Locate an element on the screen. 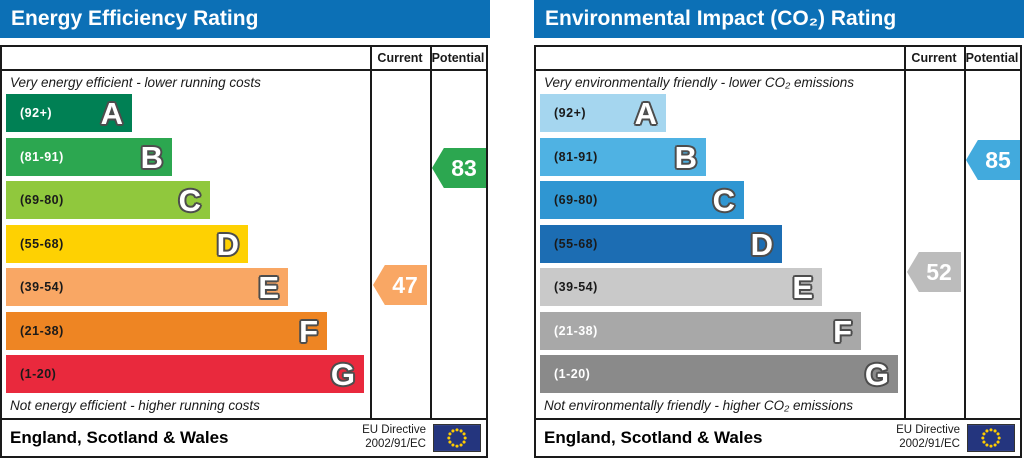  potential-rating-value: 85 is located at coordinates (998, 159).